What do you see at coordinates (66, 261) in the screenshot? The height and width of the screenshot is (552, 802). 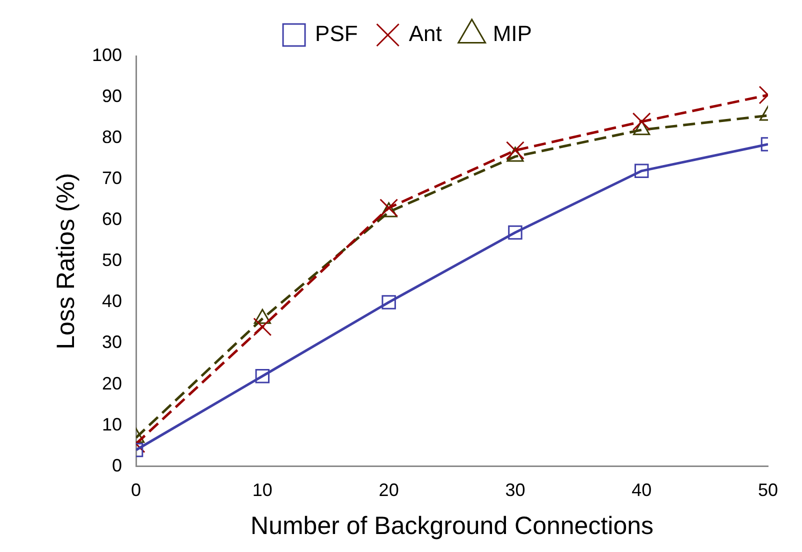 I see `y-axis-title: Loss Ratios (%)` at bounding box center [66, 261].